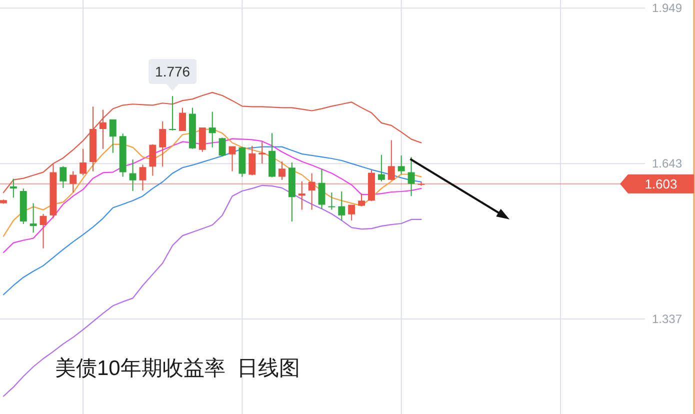 Image resolution: width=695 pixels, height=414 pixels. What do you see at coordinates (667, 319) in the screenshot?
I see `y-tick-label: 1.337` at bounding box center [667, 319].